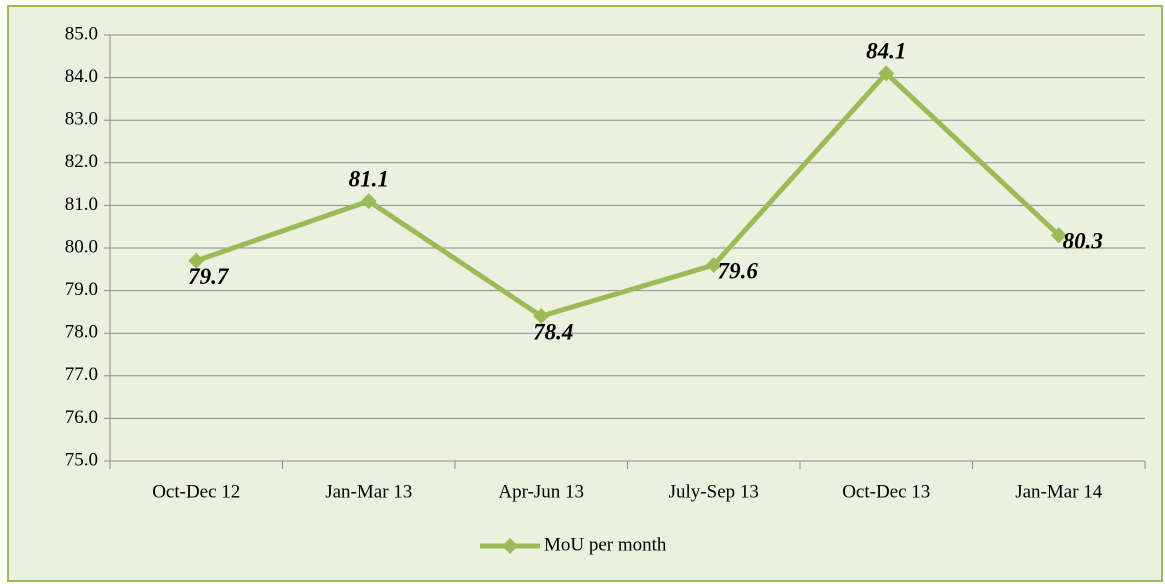 This screenshot has height=584, width=1165. Describe the element at coordinates (196, 491) in the screenshot. I see `x-tick-label: Oct-Dec 12` at that location.